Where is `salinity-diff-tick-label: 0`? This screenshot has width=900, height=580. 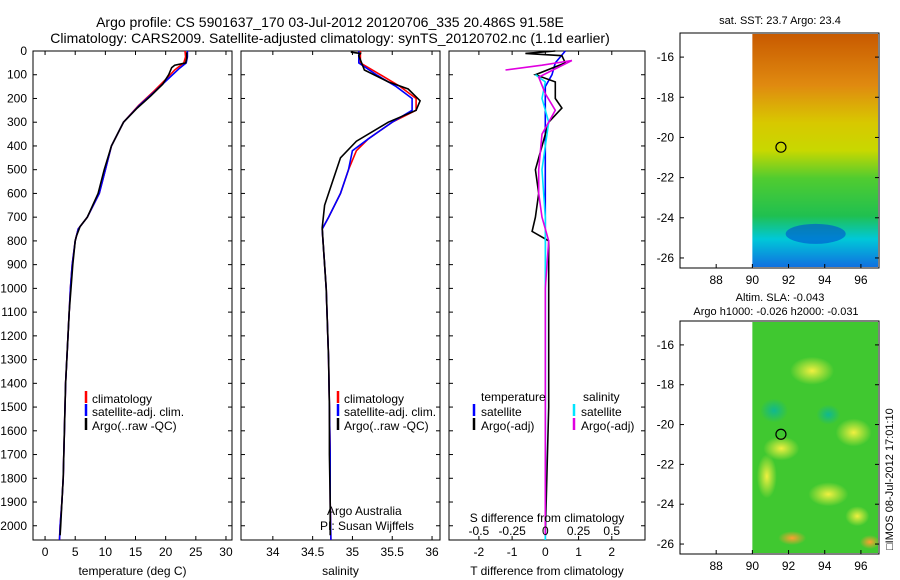 salinity-diff-tick-label: 0 is located at coordinates (545, 531).